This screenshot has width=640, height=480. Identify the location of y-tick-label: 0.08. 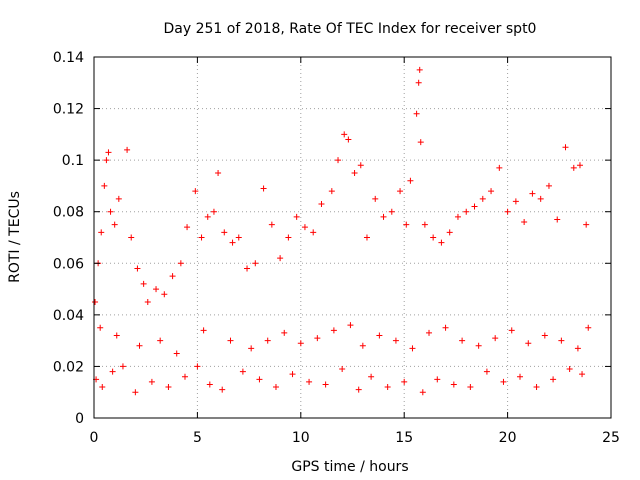
(68, 213).